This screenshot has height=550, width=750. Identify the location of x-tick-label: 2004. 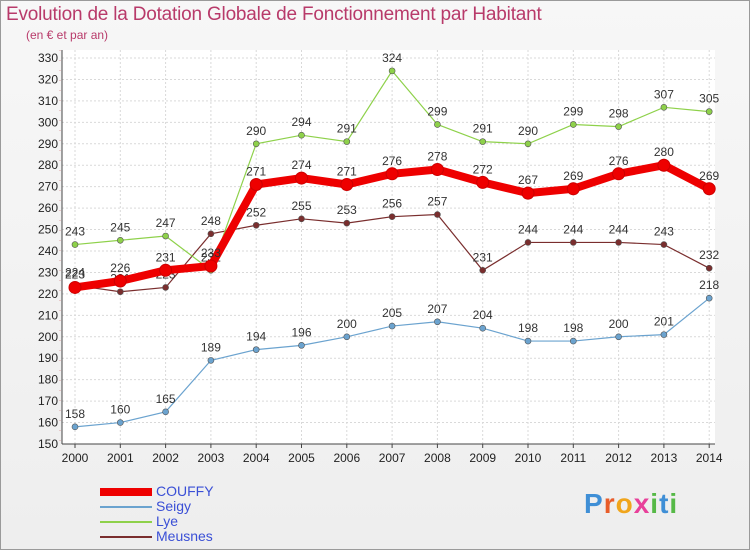
(256, 458).